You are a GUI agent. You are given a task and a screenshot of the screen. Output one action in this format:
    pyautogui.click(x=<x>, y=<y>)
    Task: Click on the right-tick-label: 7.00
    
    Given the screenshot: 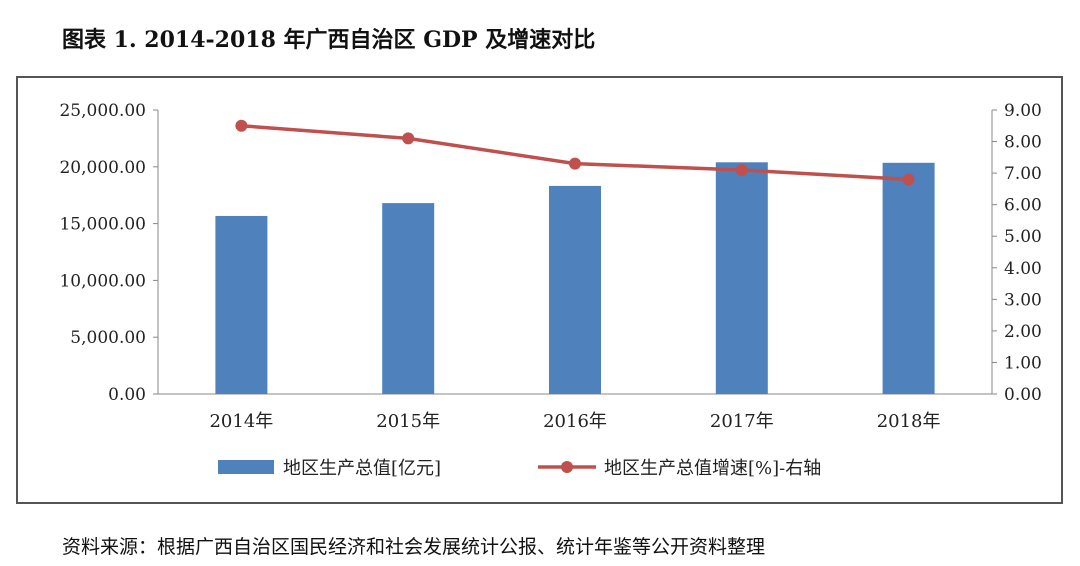 What is the action you would take?
    pyautogui.click(x=1023, y=174)
    